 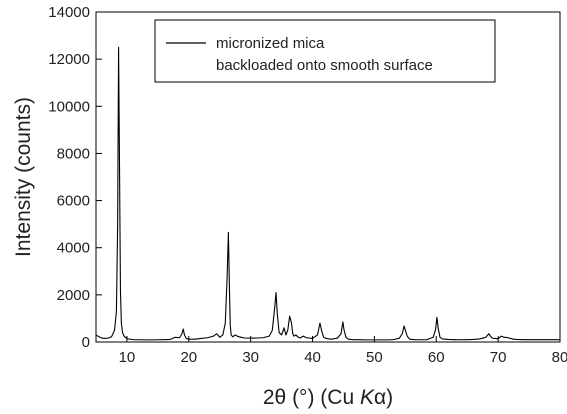 What do you see at coordinates (324, 65) in the screenshot?
I see `legend-label-line2: backloaded onto smooth surface` at bounding box center [324, 65].